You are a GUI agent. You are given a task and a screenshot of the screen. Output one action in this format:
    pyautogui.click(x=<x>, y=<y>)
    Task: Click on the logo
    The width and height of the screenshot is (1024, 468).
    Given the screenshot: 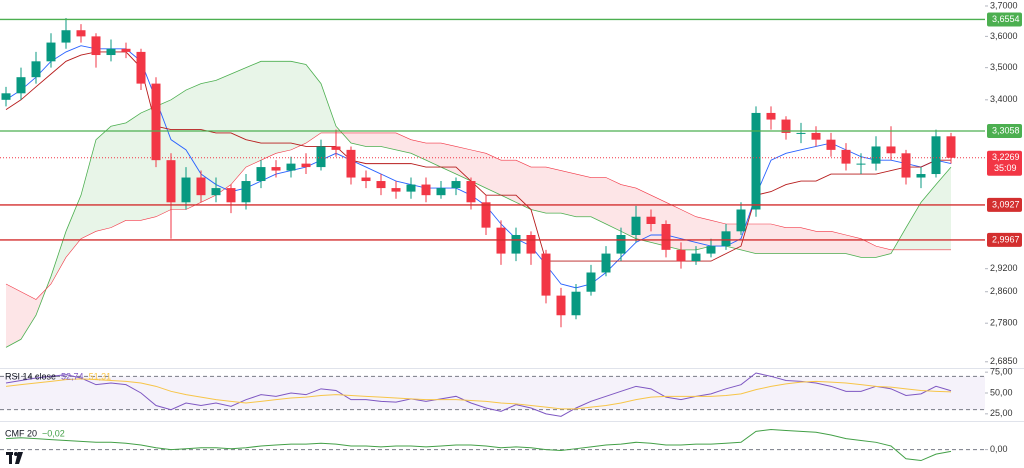 What is the action you would take?
    pyautogui.click(x=14, y=458)
    